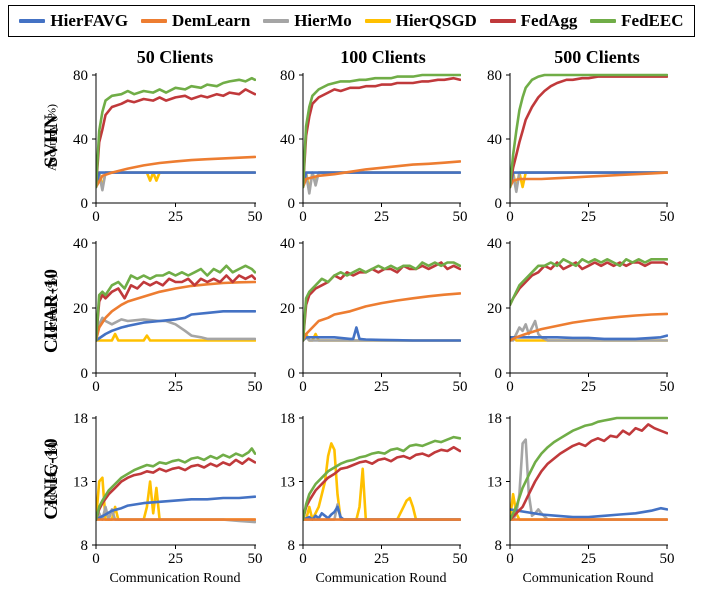  I want to click on legend-item-hierqsgd: HierQSGD, so click(420, 21).